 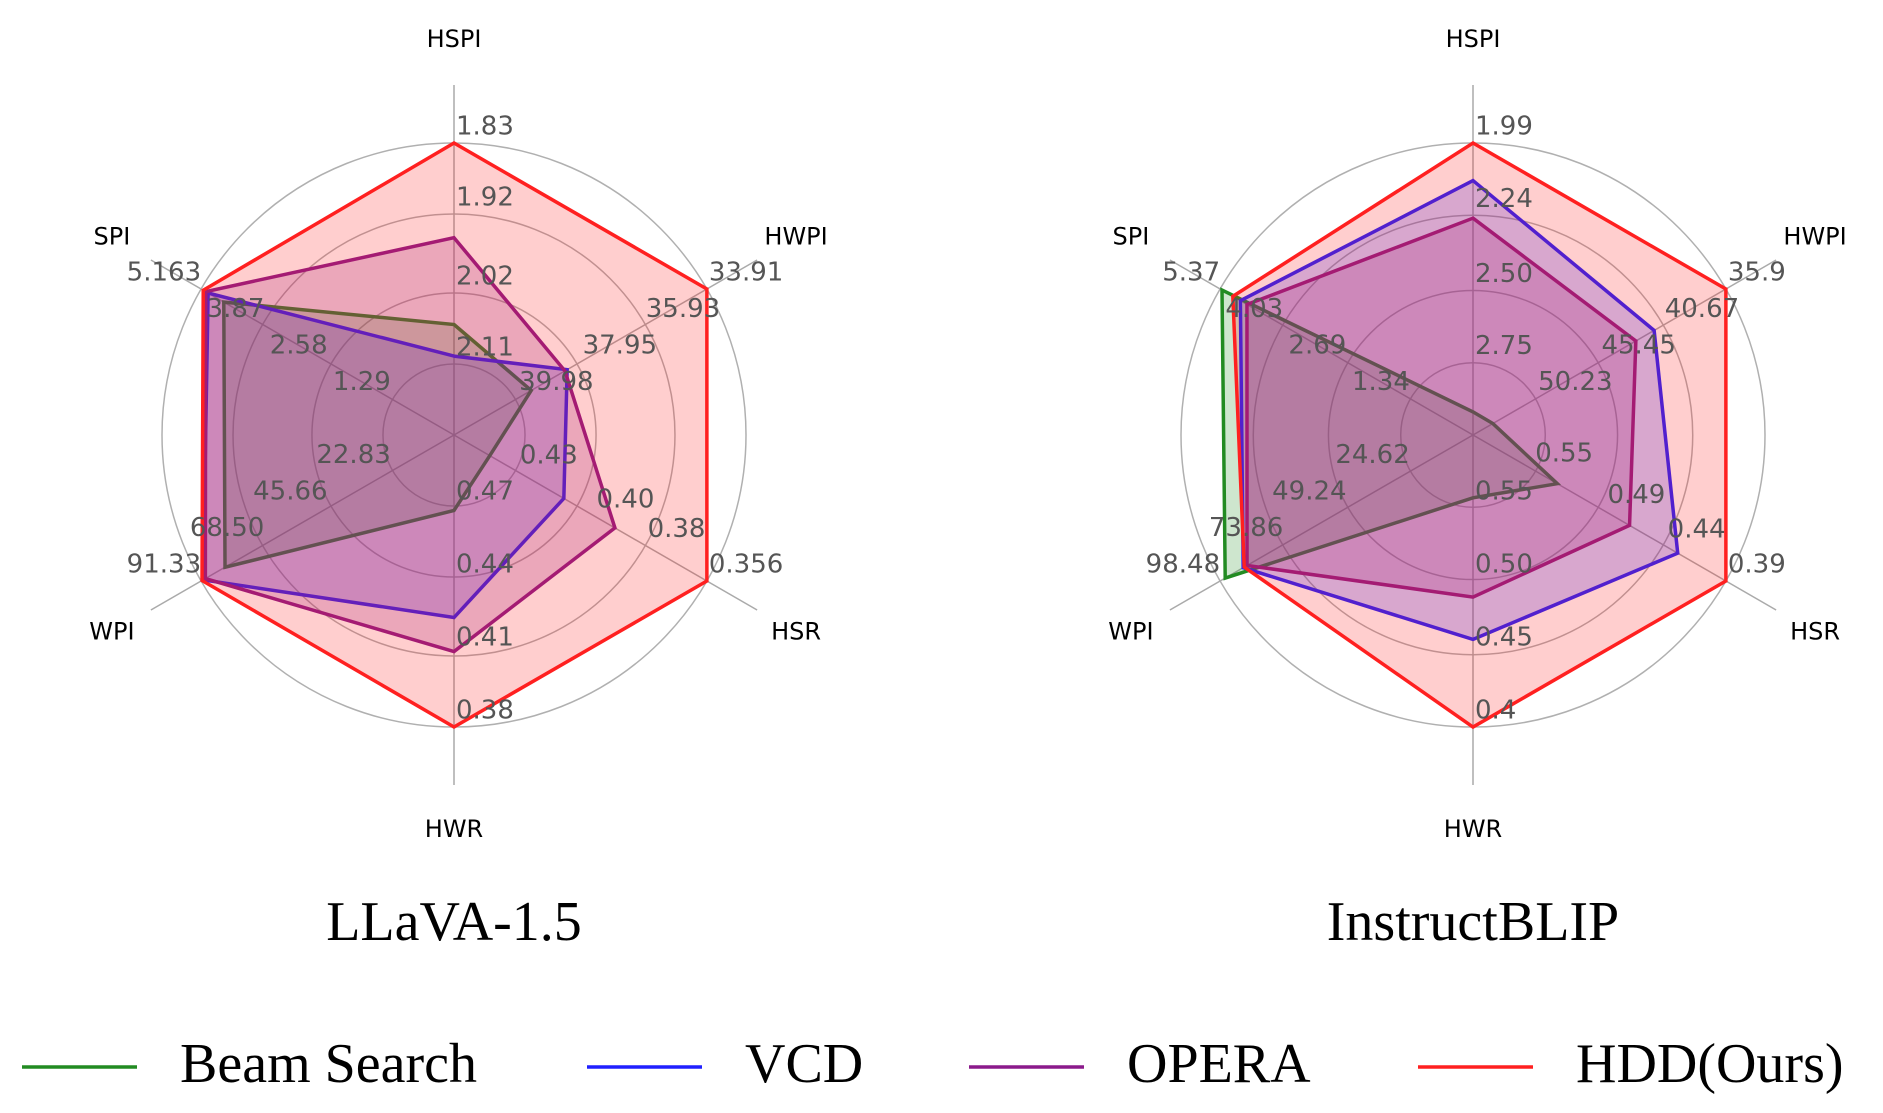 What do you see at coordinates (164, 273) in the screenshot?
I see `tick-label: 5.163` at bounding box center [164, 273].